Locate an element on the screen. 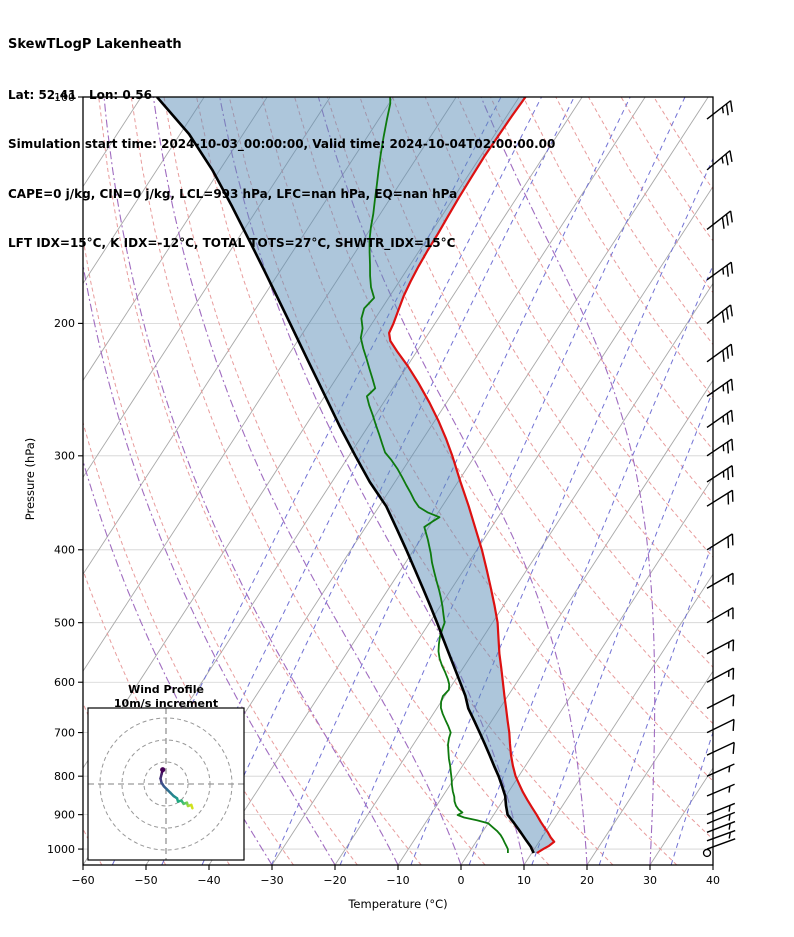 Image resolution: width=794 pixels, height=937 pixels. y-tick-label: 800 is located at coordinates (64, 776).